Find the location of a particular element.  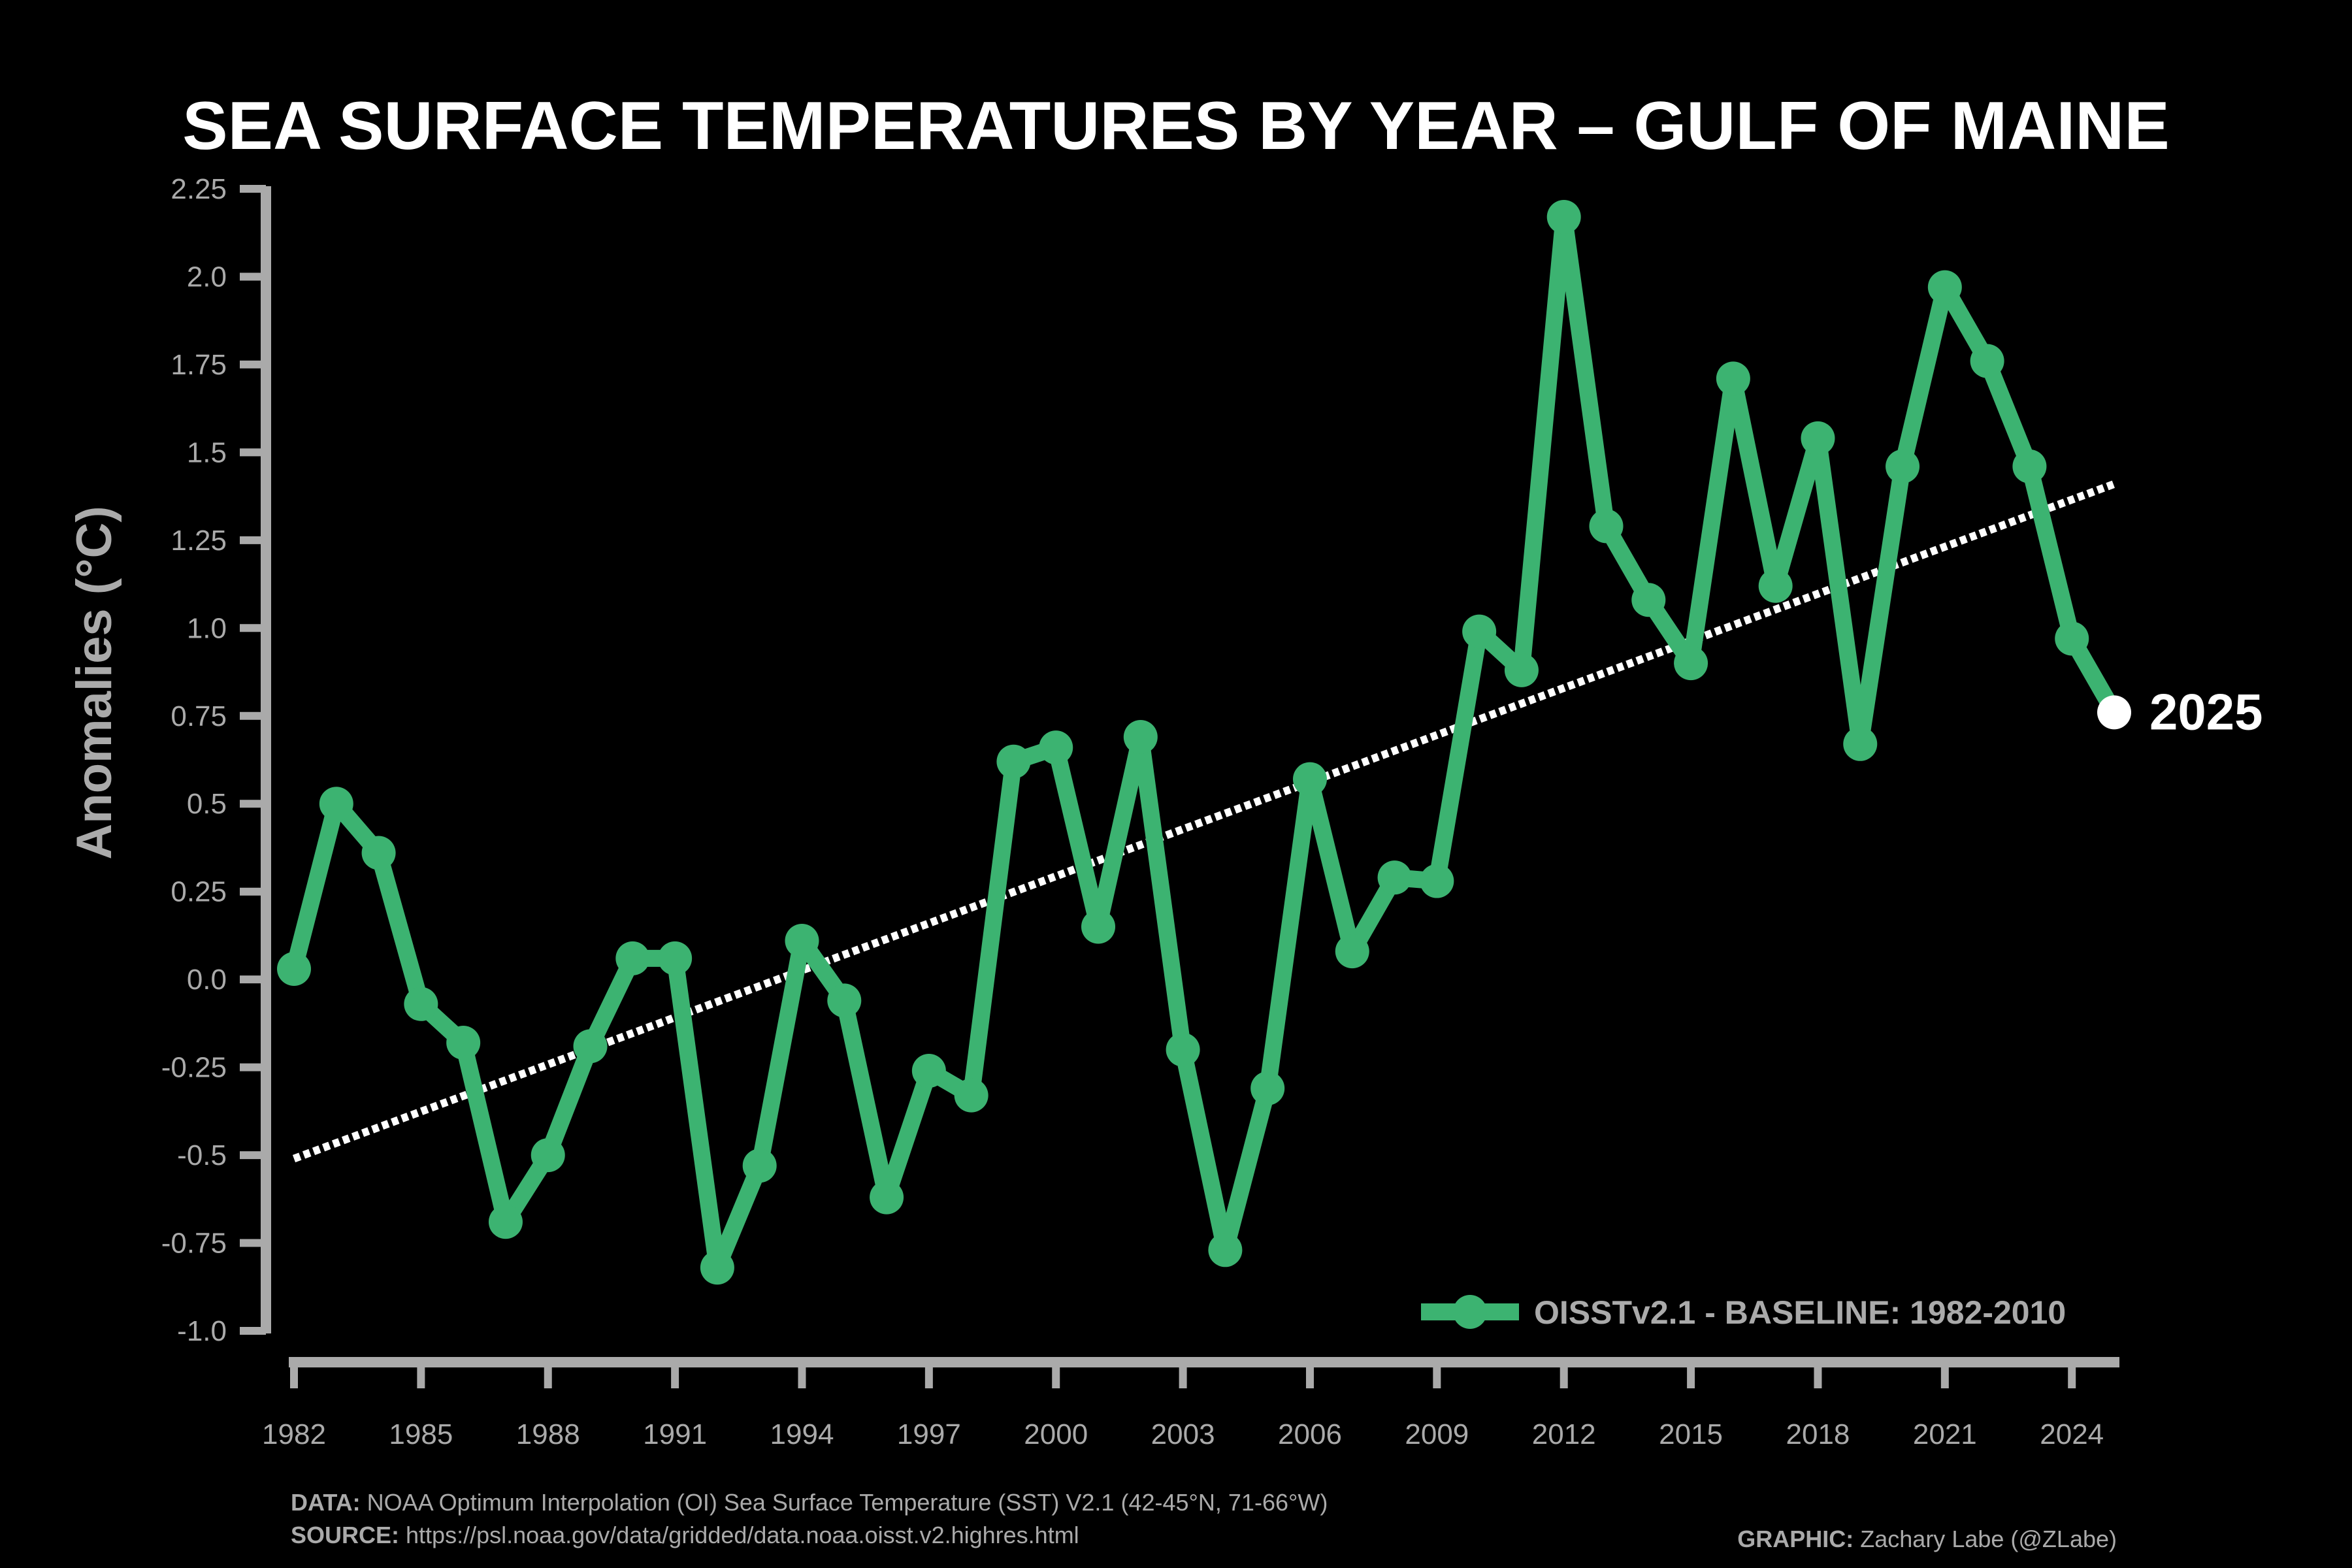

y-tick-label: 0.75 is located at coordinates (199, 716).